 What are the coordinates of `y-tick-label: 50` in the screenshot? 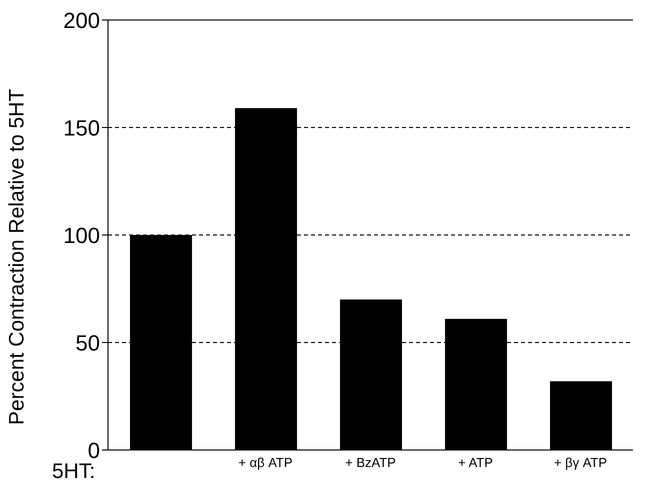 It's located at (88, 343).